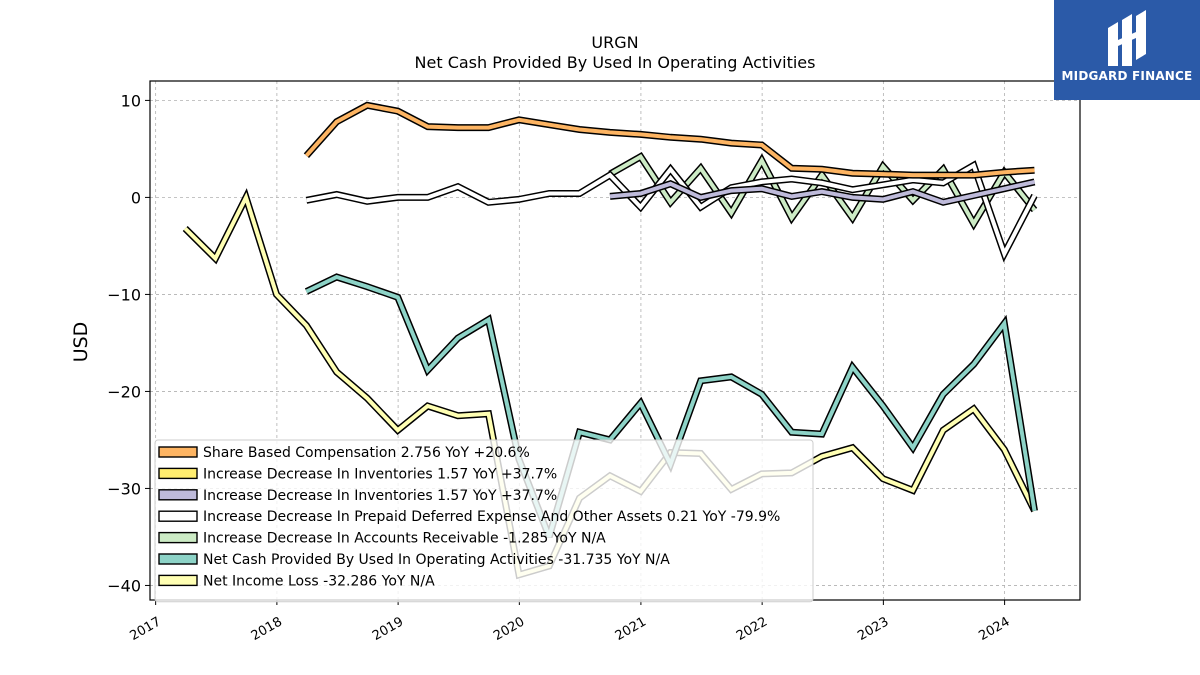 The width and height of the screenshot is (1200, 675). What do you see at coordinates (81, 342) in the screenshot?
I see `y-axis-label: USD` at bounding box center [81, 342].